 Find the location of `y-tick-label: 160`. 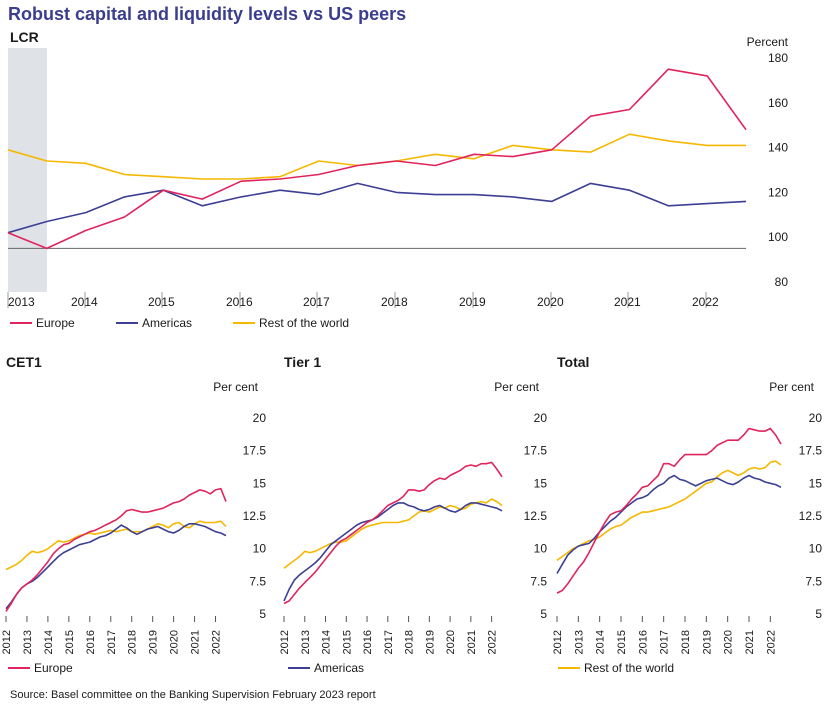

y-tick-label: 160 is located at coordinates (778, 103).